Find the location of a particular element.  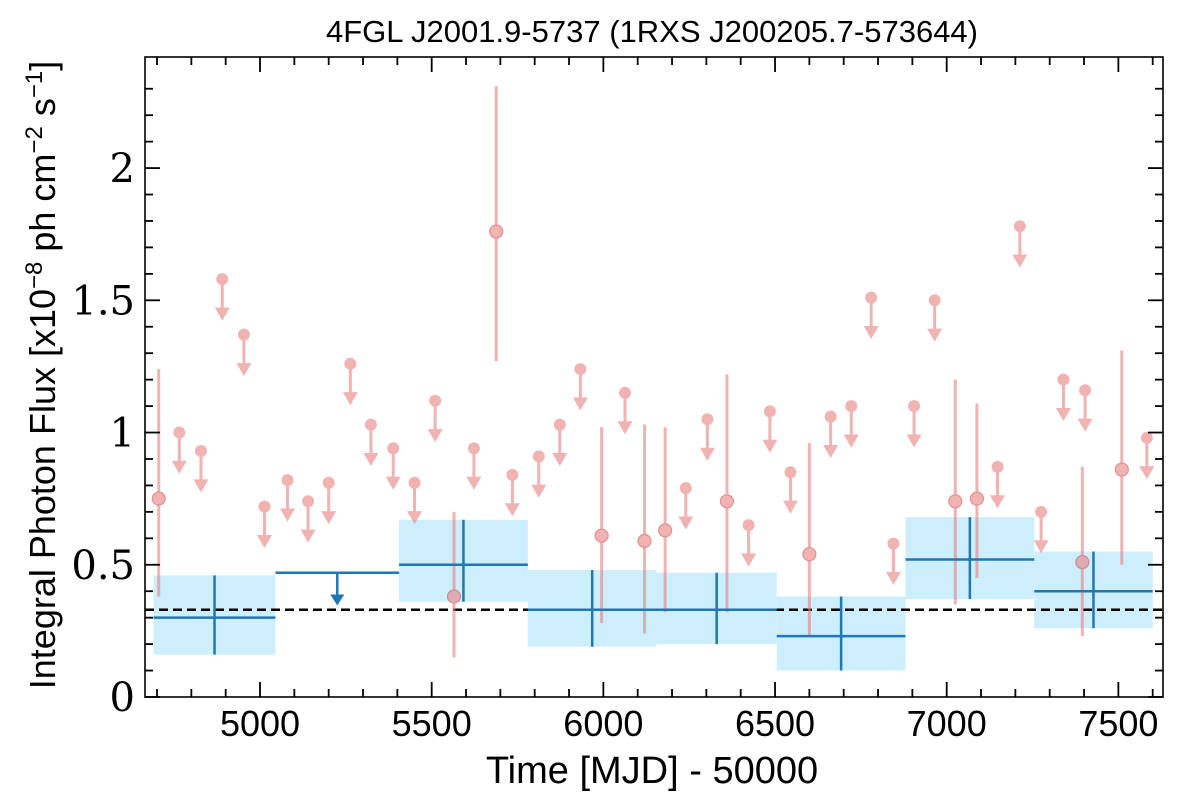

y-axis-label-mid2: s is located at coordinates (42, 112).